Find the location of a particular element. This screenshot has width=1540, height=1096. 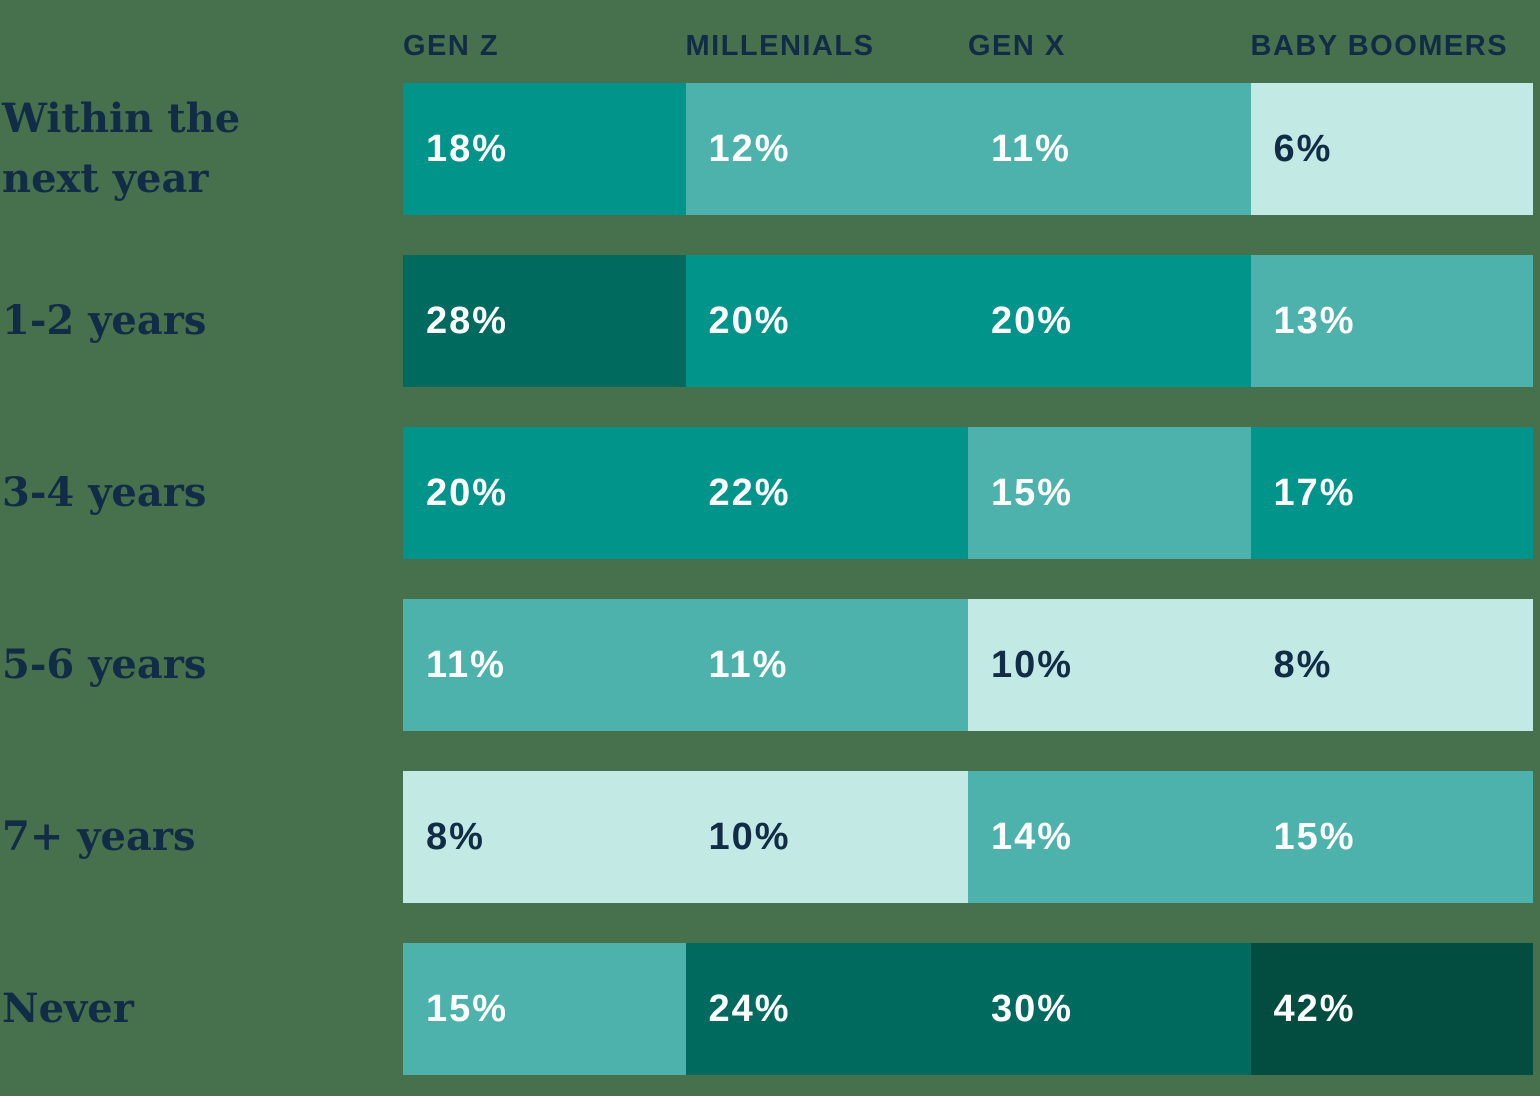

heatmap-cell: 42% is located at coordinates (1391, 1009).